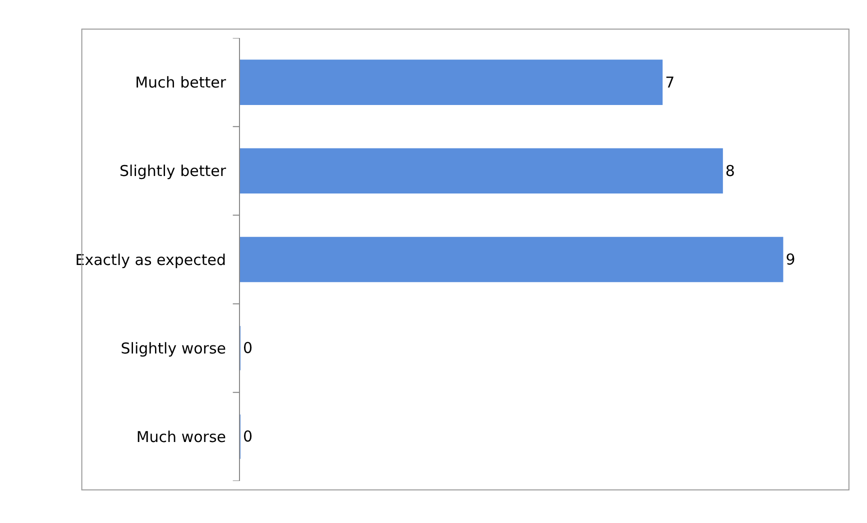  What do you see at coordinates (791, 259) in the screenshot?
I see `data-label: 9` at bounding box center [791, 259].